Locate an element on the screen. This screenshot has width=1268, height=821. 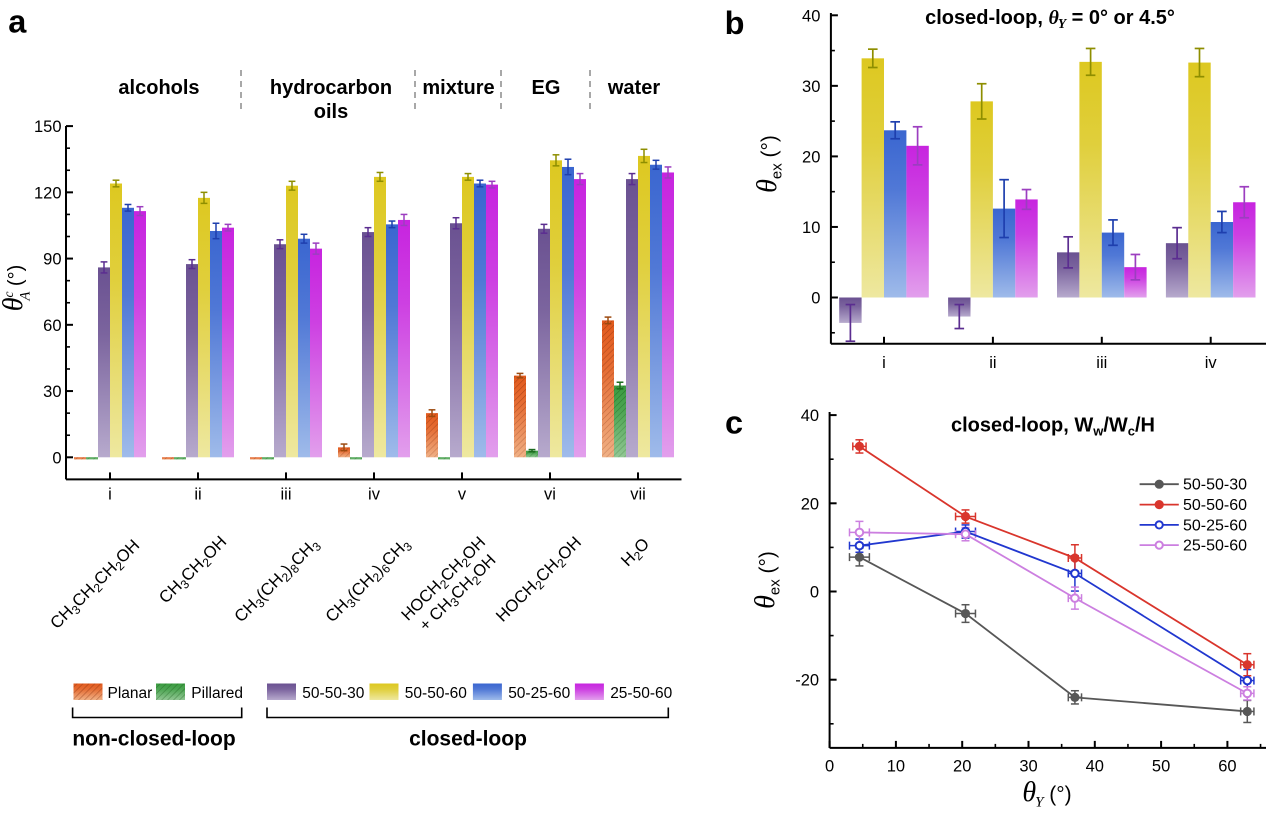
svg-text: θY (°) is located at coordinates (1046, 794).